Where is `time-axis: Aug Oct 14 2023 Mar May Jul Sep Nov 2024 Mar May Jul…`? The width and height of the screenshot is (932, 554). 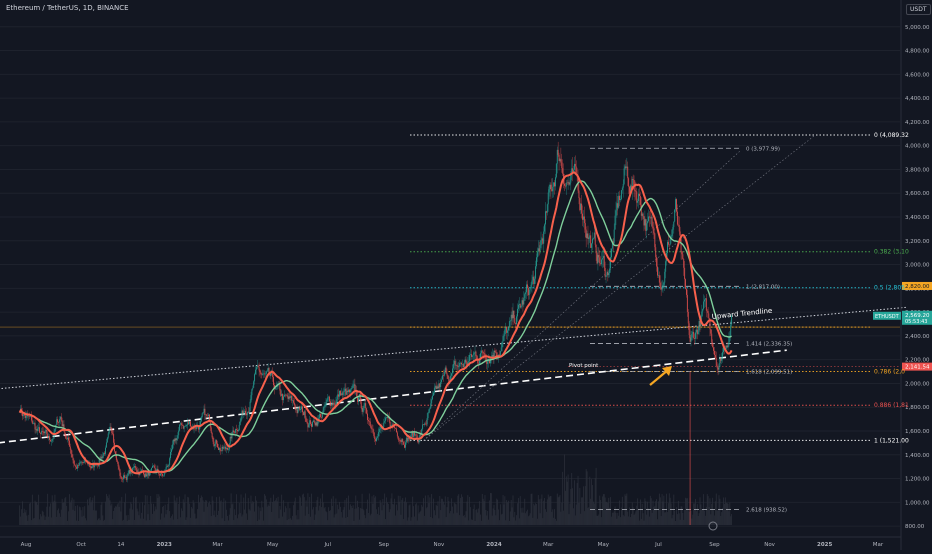
time-axis: Aug Oct 14 2023 Mar May Jul Sep Nov 2024 Mar May Jul… is located at coordinates (450, 542).